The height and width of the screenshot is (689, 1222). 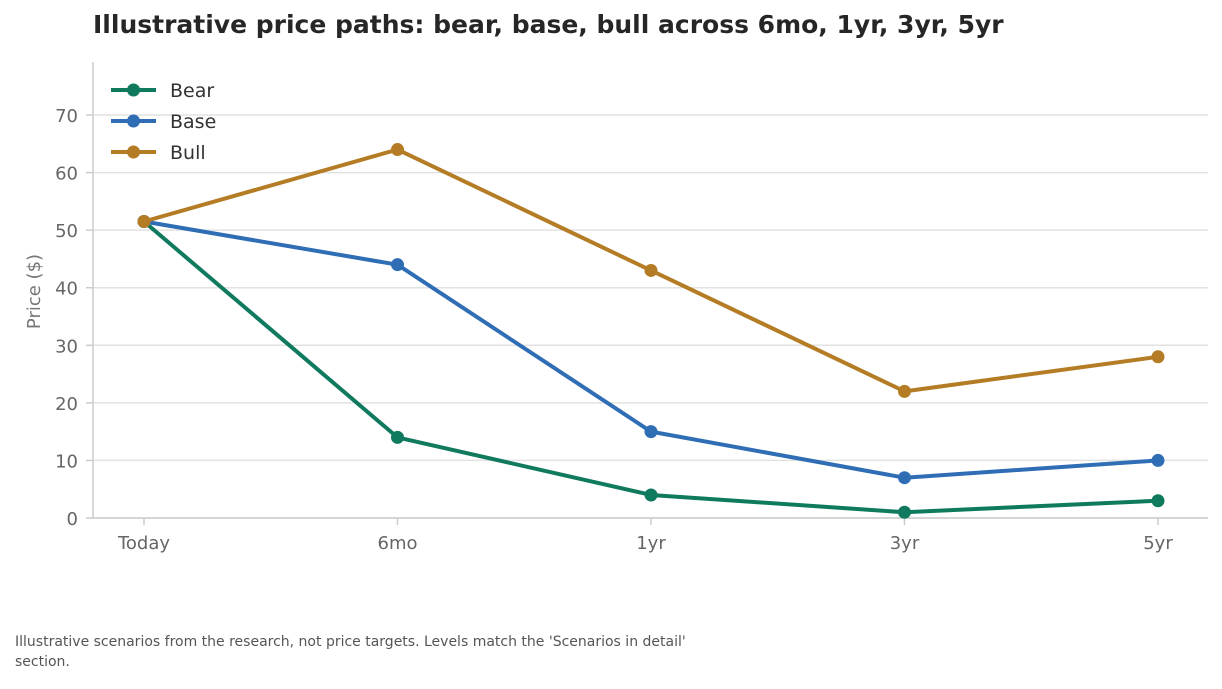 What do you see at coordinates (66, 289) in the screenshot?
I see `y-tick-label: 40` at bounding box center [66, 289].